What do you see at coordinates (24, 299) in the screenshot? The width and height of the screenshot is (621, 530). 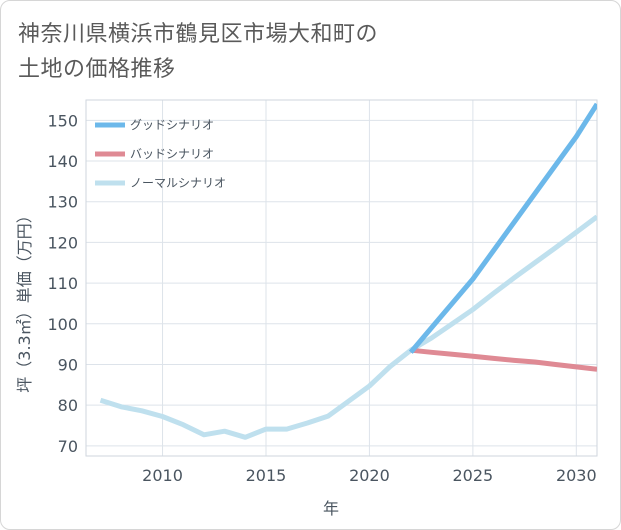 I see `y-axis-title: 坪（3.3㎡）単価（万円）` at bounding box center [24, 299].